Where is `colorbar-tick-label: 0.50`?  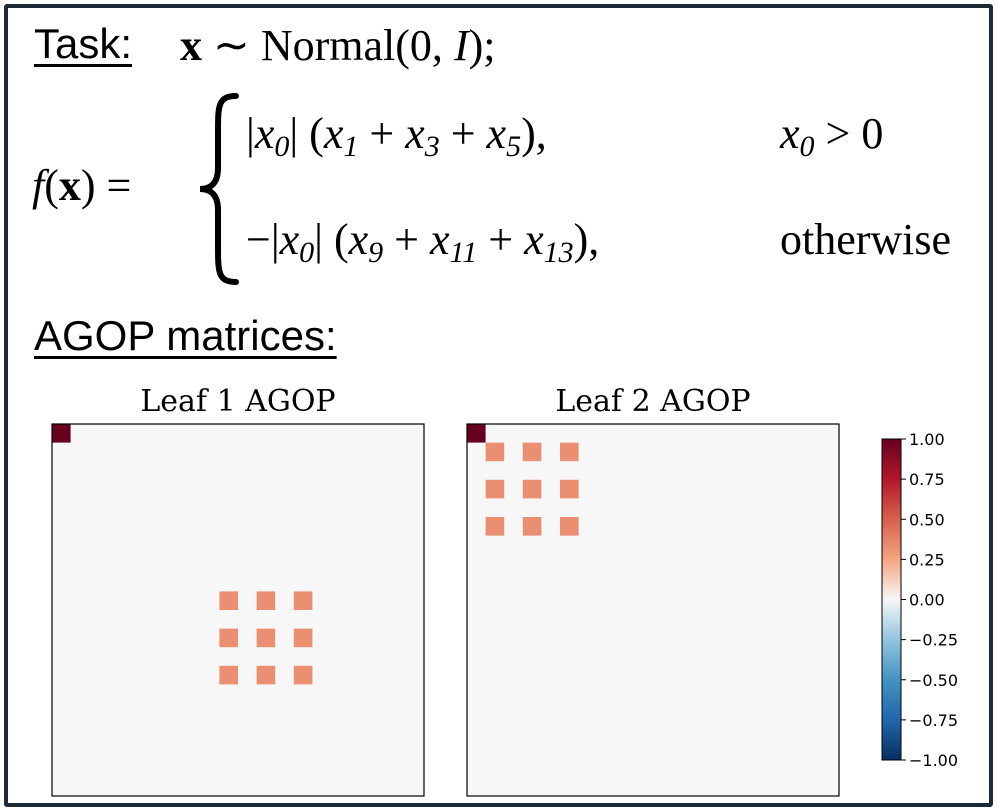
colorbar-tick-label: 0.50 is located at coordinates (927, 519).